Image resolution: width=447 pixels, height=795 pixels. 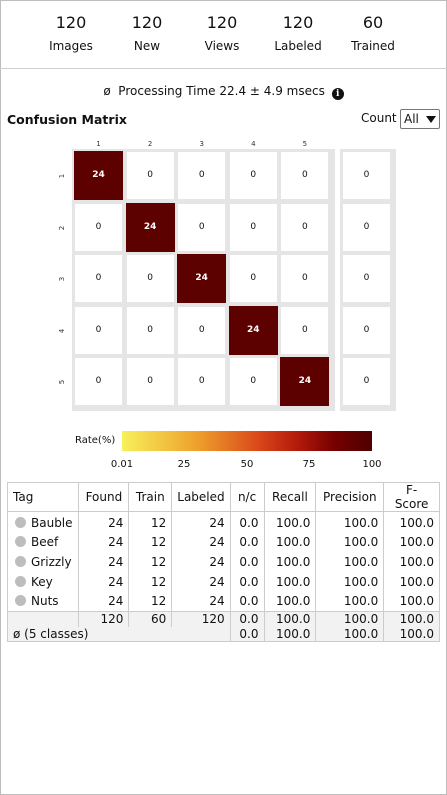 I want to click on count-filter-select: All, so click(x=420, y=119).